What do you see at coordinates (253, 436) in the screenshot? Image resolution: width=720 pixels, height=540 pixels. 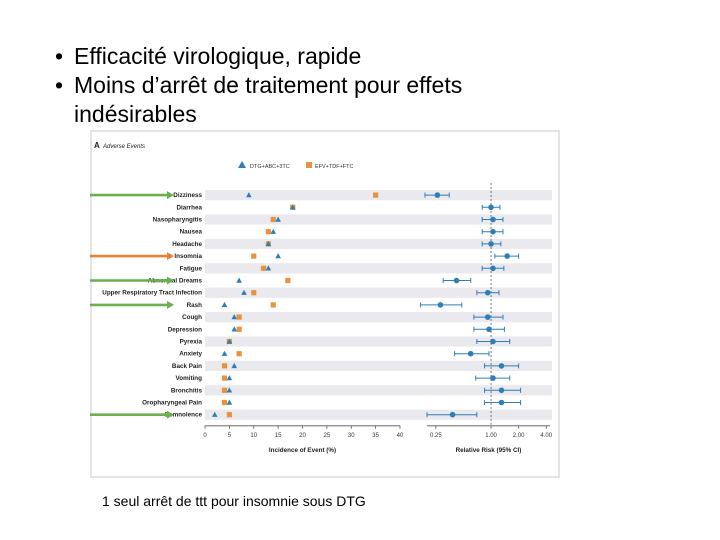 I see `incidence-tick-label: 10` at bounding box center [253, 436].